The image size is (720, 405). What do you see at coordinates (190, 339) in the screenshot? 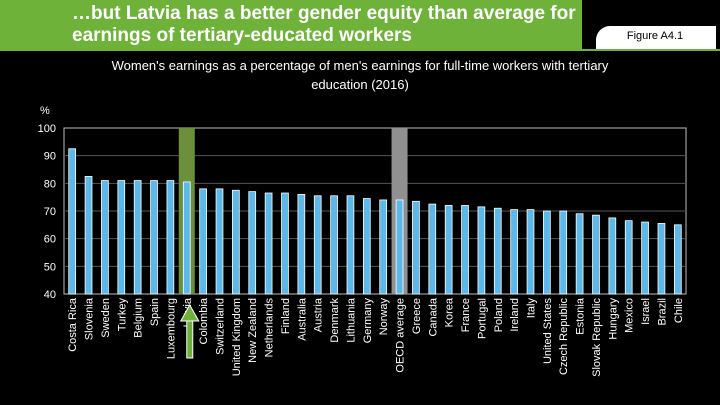
I see `arrow-shaft` at bounding box center [190, 339].